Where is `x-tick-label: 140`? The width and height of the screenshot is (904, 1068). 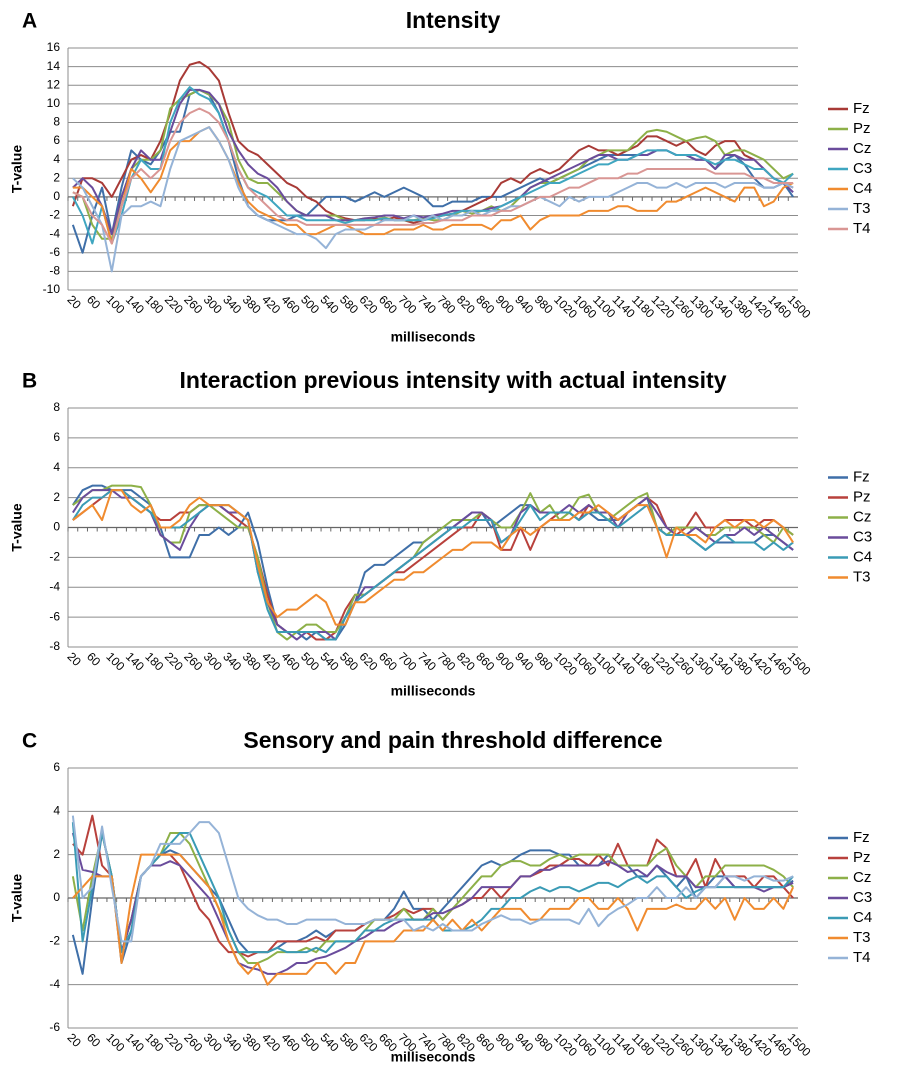
x-tick-label: 140 is located at coordinates (135, 1042).